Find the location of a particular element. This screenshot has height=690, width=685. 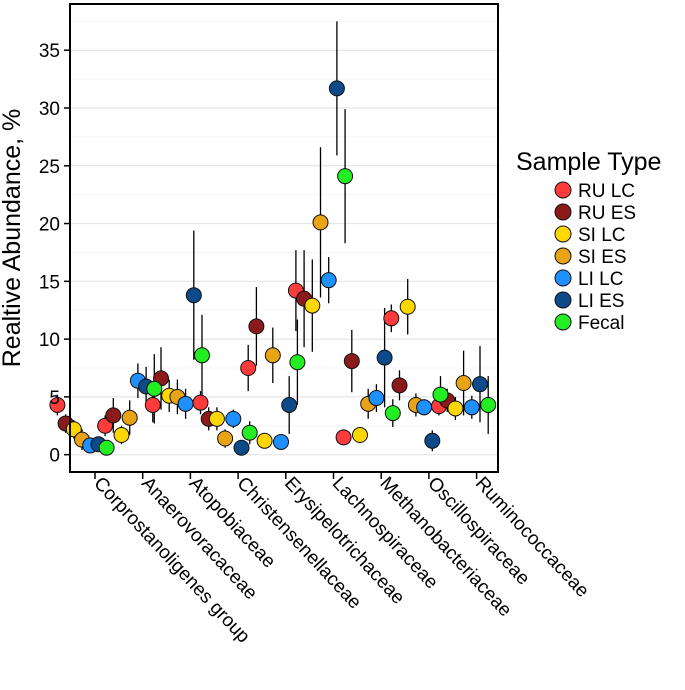

legend-item: SI ES is located at coordinates (590, 257).